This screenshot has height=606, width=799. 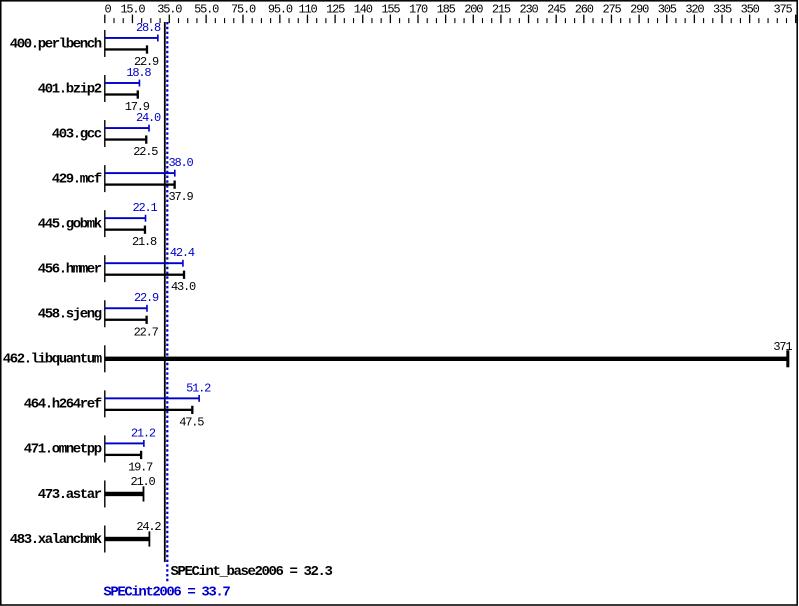 I want to click on svg-text: 21.0, so click(x=142, y=482).